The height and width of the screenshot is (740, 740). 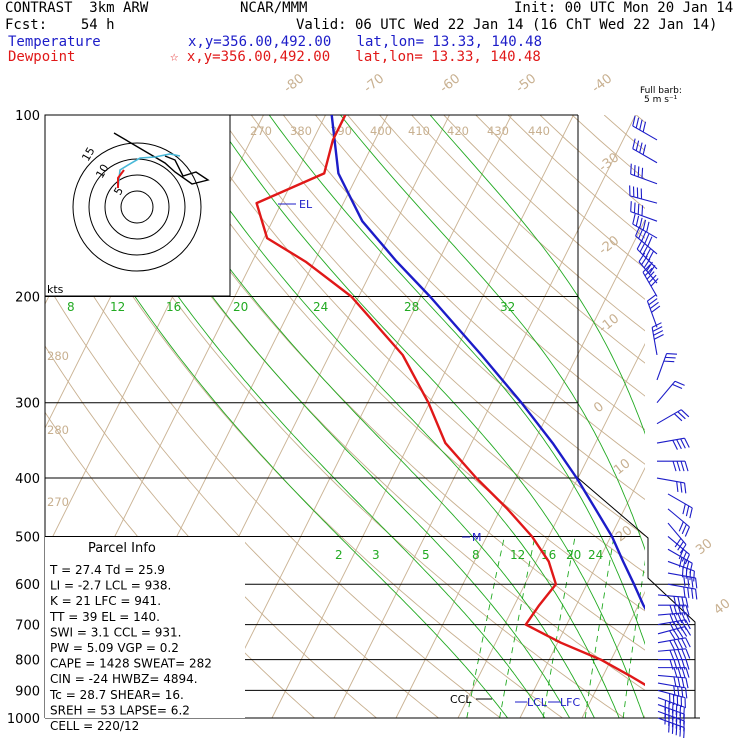 What do you see at coordinates (71, 307) in the screenshot?
I see `moist-adiabat-label: 8` at bounding box center [71, 307].